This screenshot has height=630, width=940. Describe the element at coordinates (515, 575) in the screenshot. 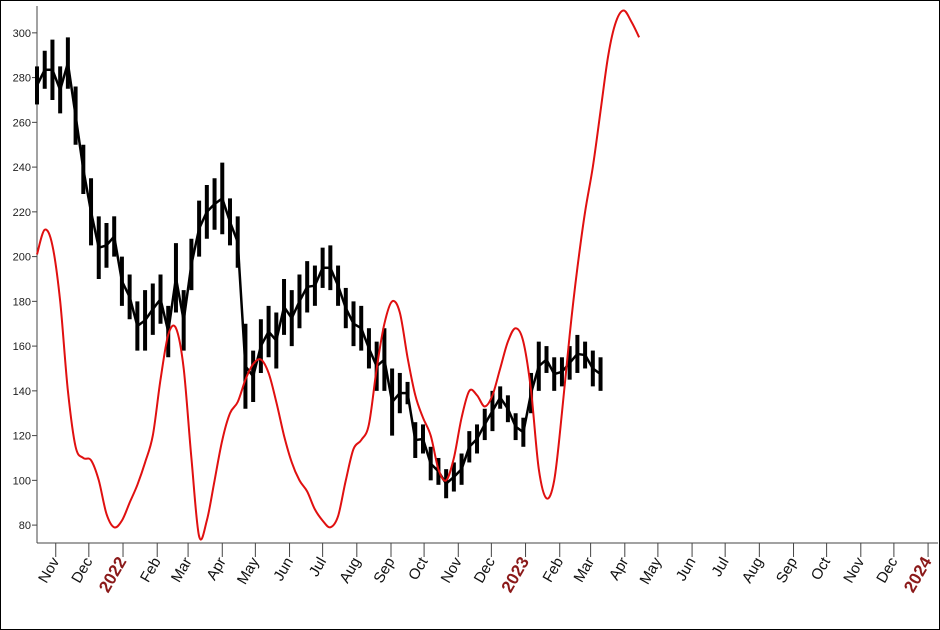

I see `x-year-label: 2023` at that location.